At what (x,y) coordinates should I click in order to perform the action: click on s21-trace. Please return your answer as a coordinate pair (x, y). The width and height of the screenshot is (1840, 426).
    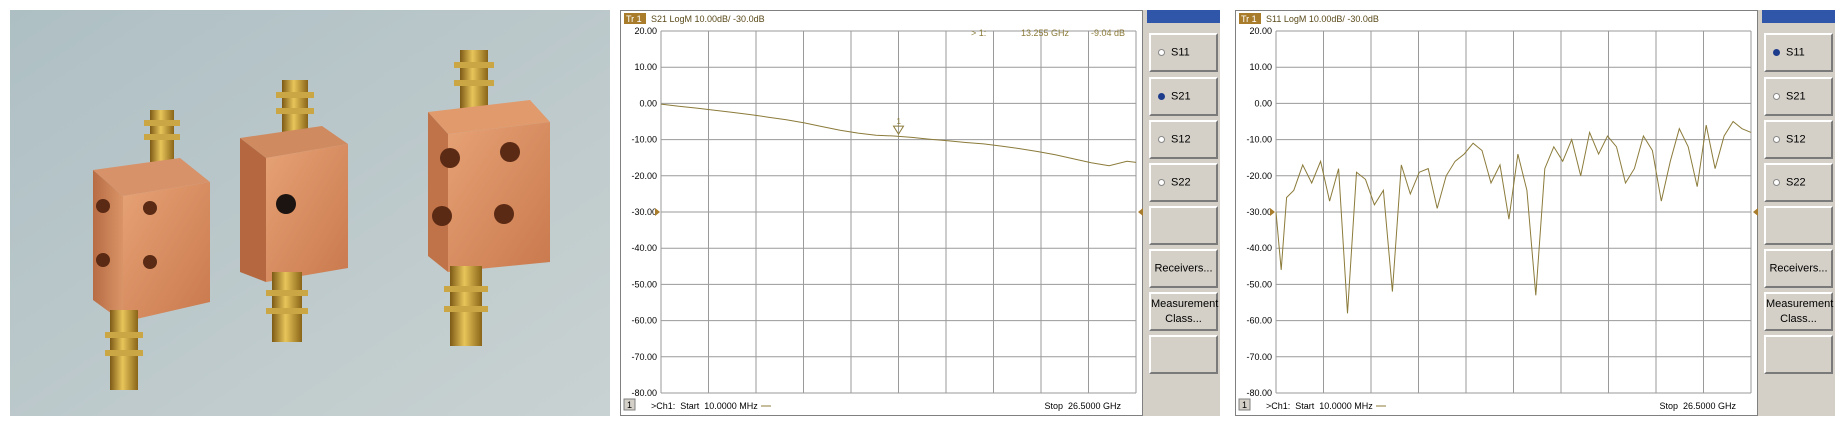
    Looking at the image, I should click on (898, 135).